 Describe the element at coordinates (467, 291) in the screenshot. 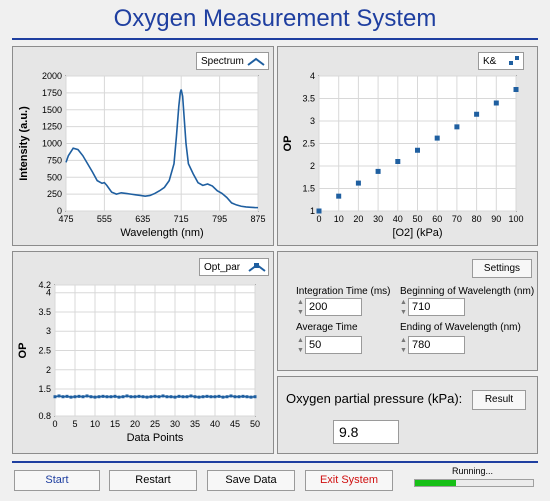

I see `begin-wavelength-label: Beginning of Wavelength (nm)` at that location.